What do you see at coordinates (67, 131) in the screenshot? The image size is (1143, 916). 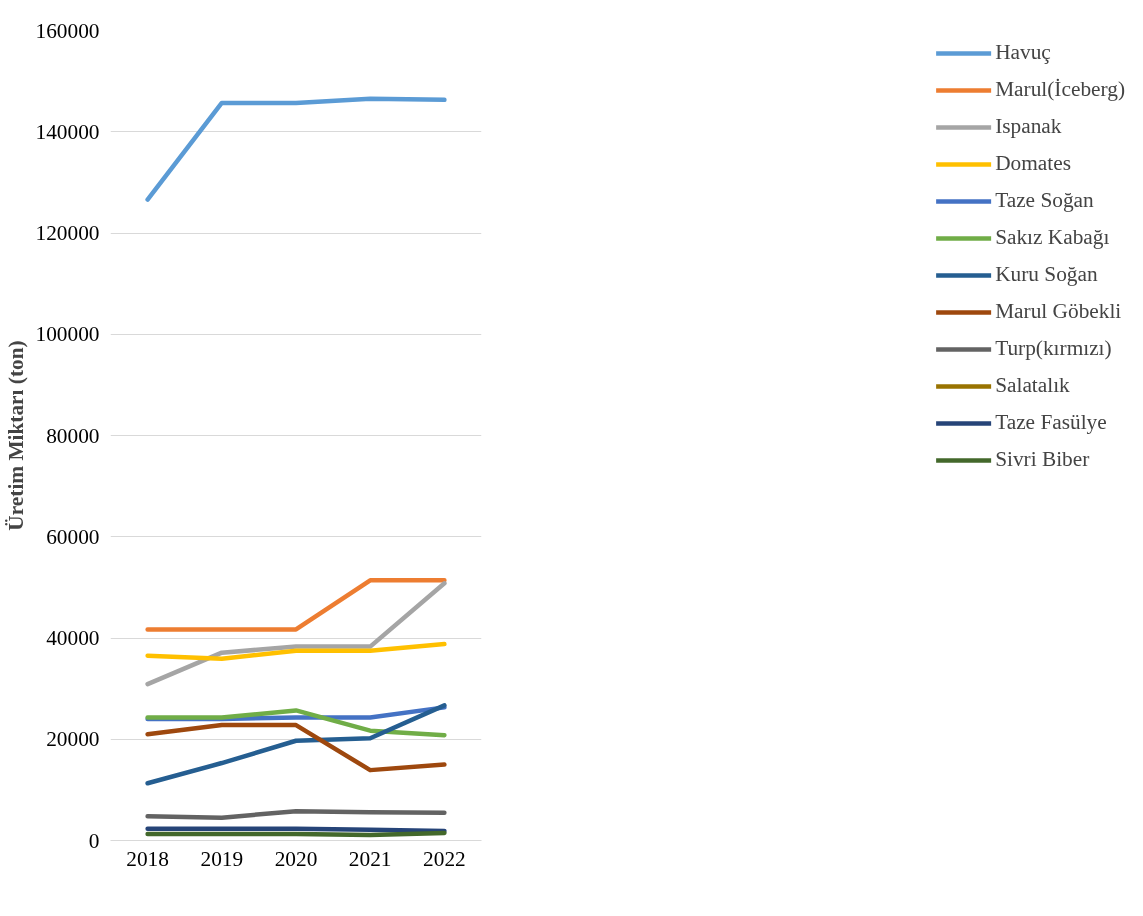 I see `y-tick-label: 140000` at bounding box center [67, 131].